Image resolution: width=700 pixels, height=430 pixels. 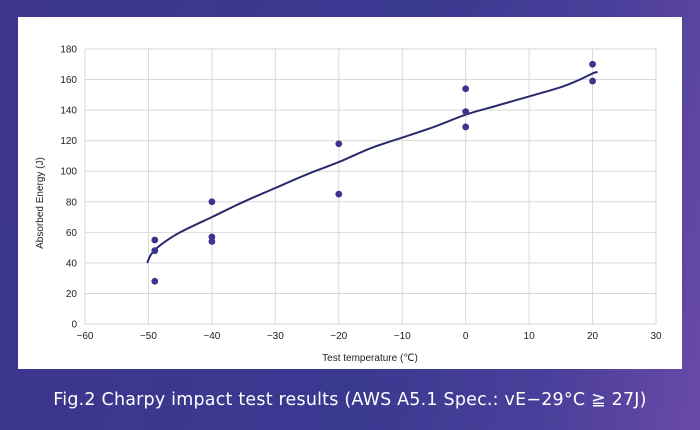 What do you see at coordinates (68, 50) in the screenshot?
I see `y-tick-label: 180` at bounding box center [68, 50].